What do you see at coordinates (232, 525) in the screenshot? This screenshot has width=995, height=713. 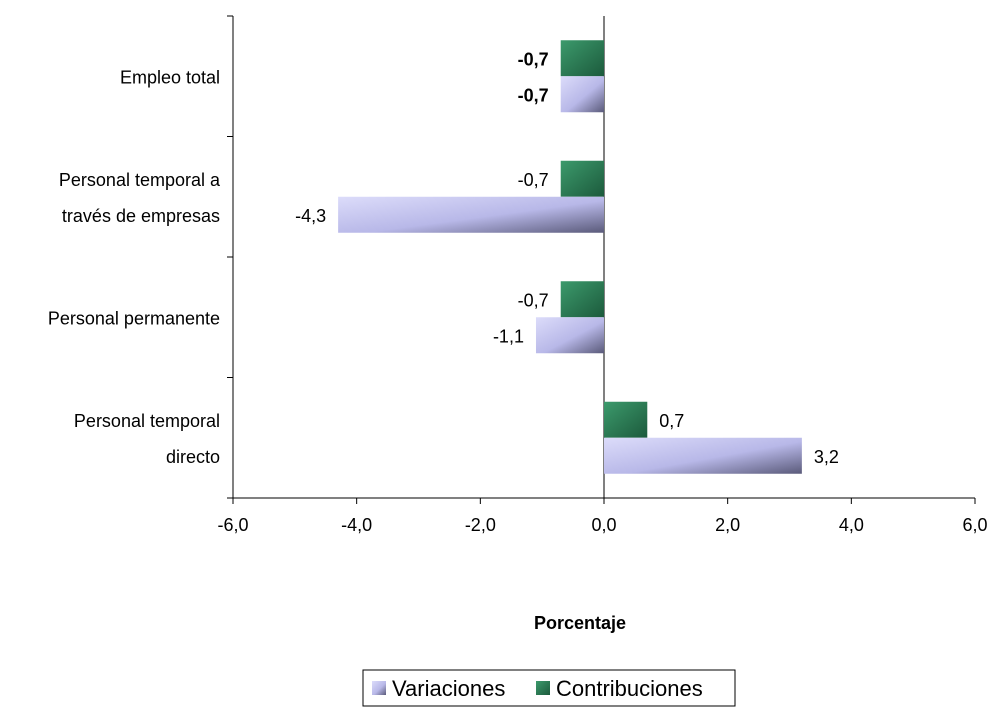 I see `x-tick-label: -6,0` at bounding box center [232, 525].